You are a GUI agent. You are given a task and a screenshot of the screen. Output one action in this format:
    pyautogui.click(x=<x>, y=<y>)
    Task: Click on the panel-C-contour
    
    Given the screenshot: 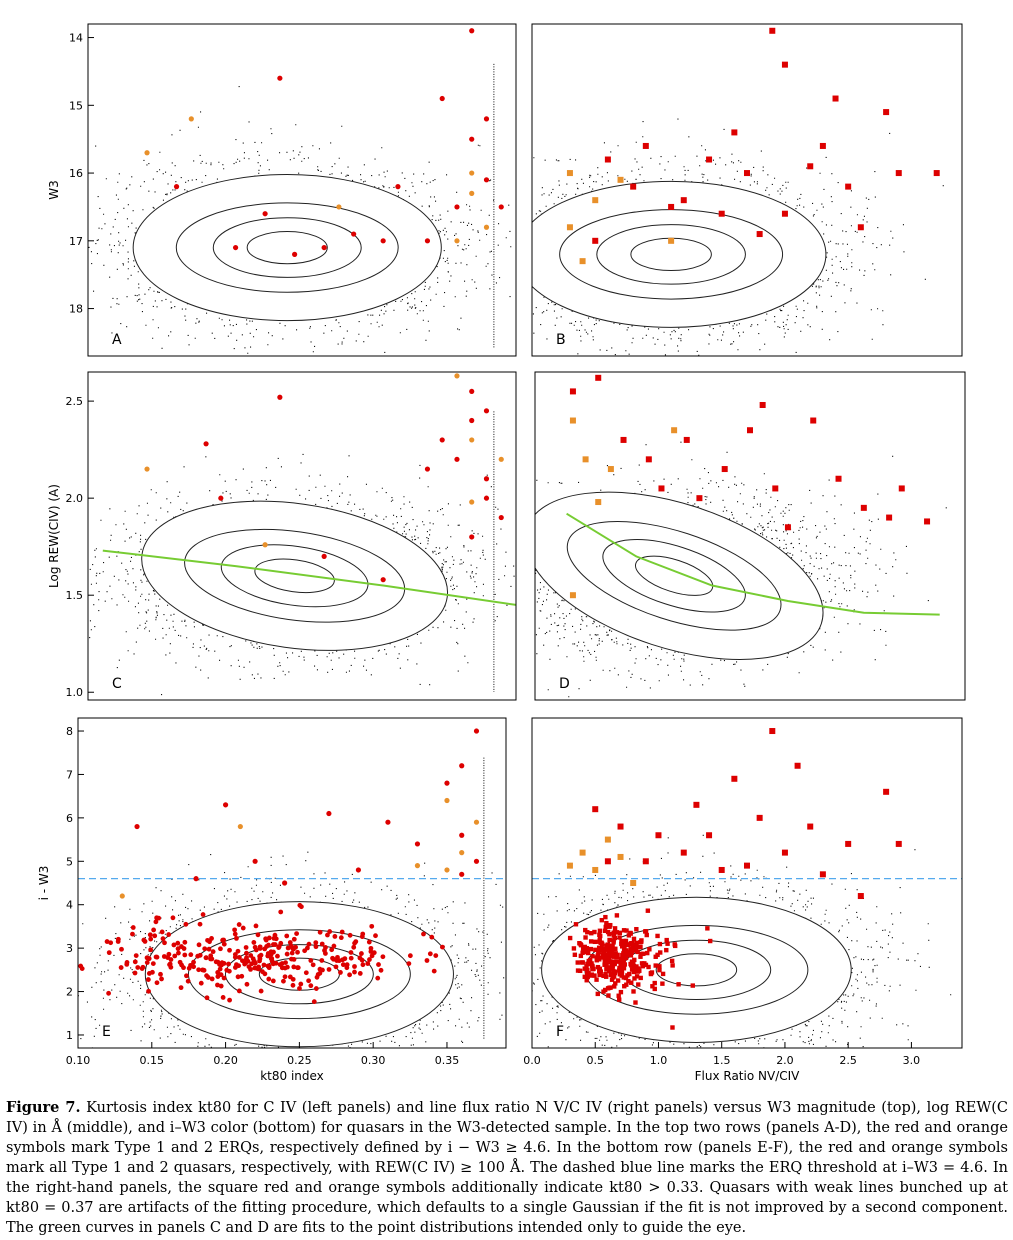 What is the action you would take?
    pyautogui.click(x=295, y=575)
    